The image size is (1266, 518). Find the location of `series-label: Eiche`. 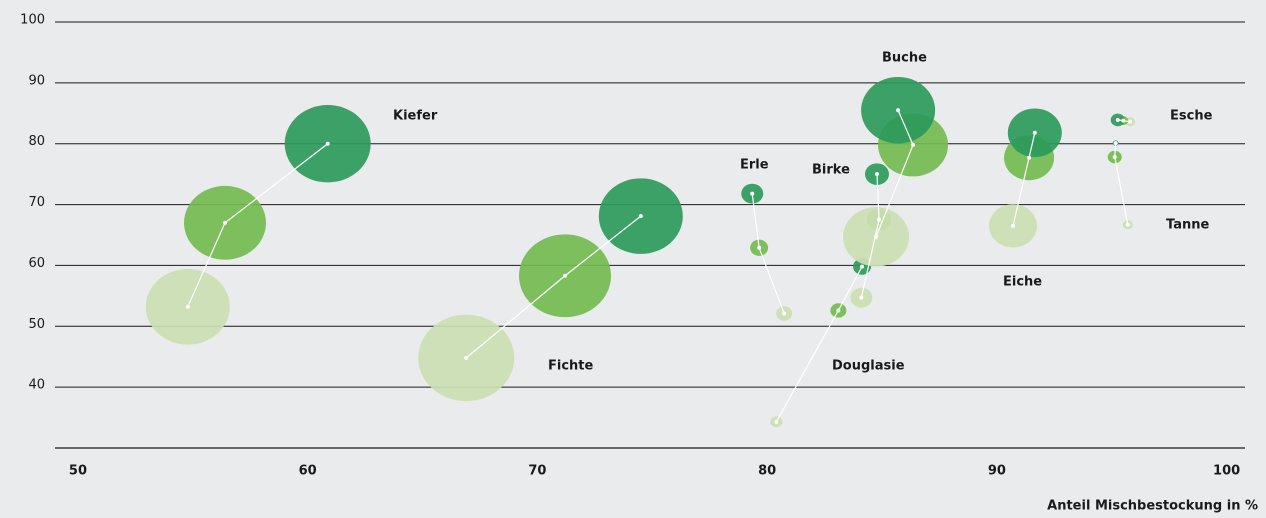

series-label: Eiche is located at coordinates (1022, 282).